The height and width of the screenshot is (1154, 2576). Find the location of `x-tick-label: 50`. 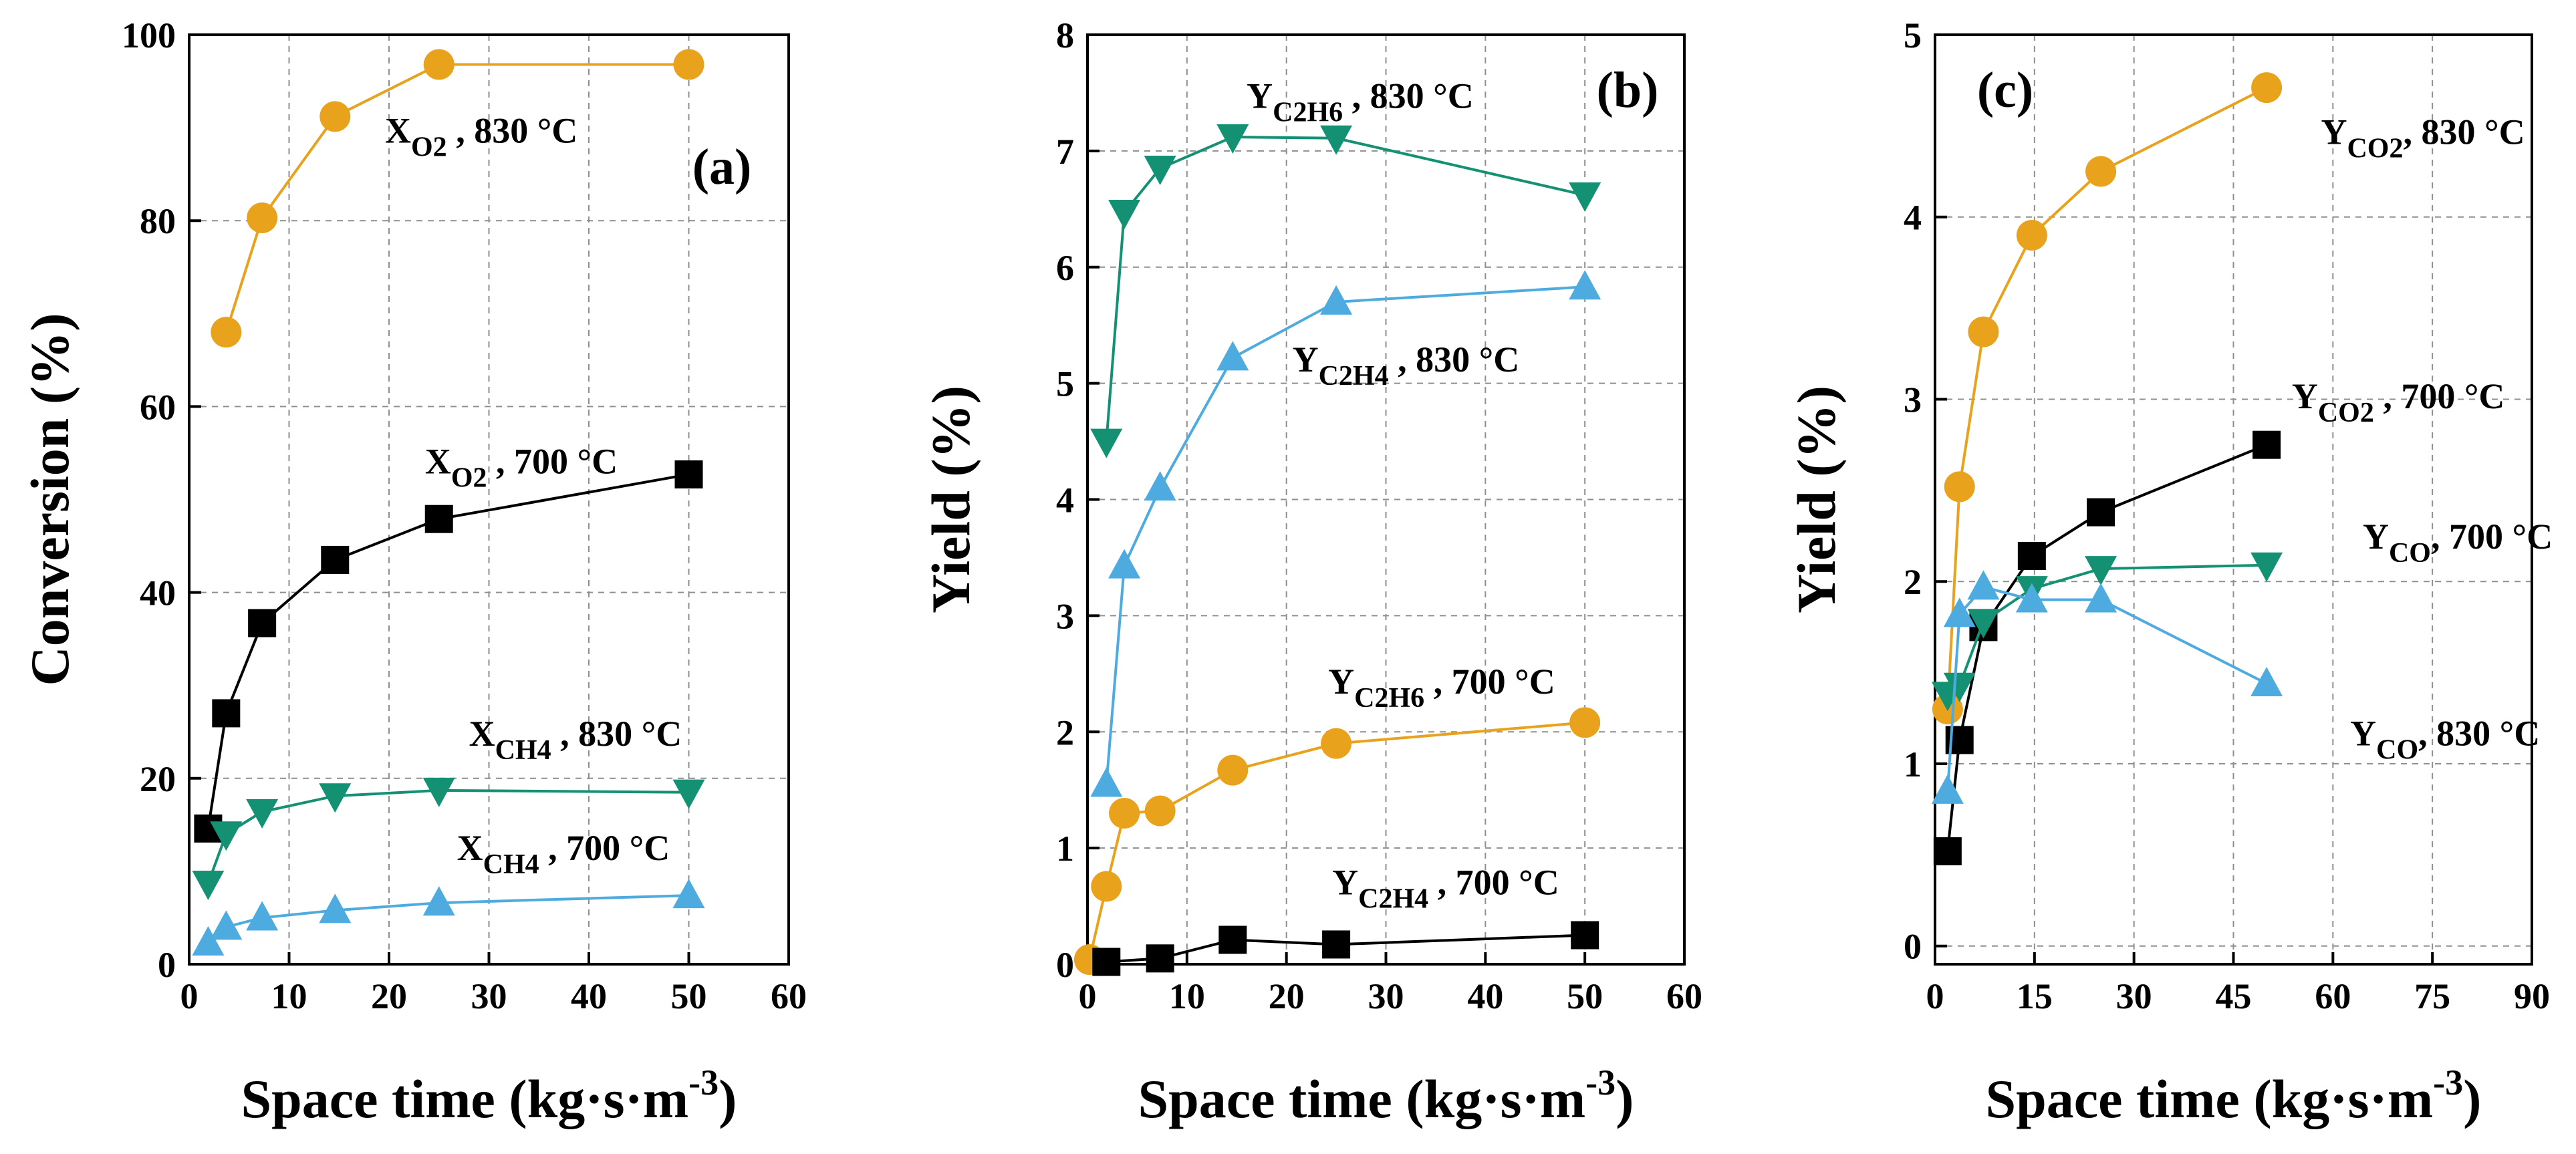

x-tick-label: 50 is located at coordinates (1585, 996).